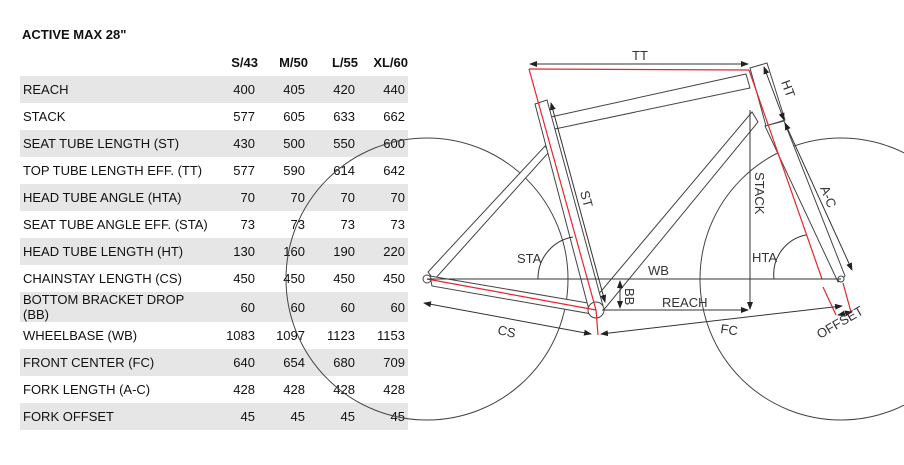  I want to click on label-hta: HTA, so click(764, 257).